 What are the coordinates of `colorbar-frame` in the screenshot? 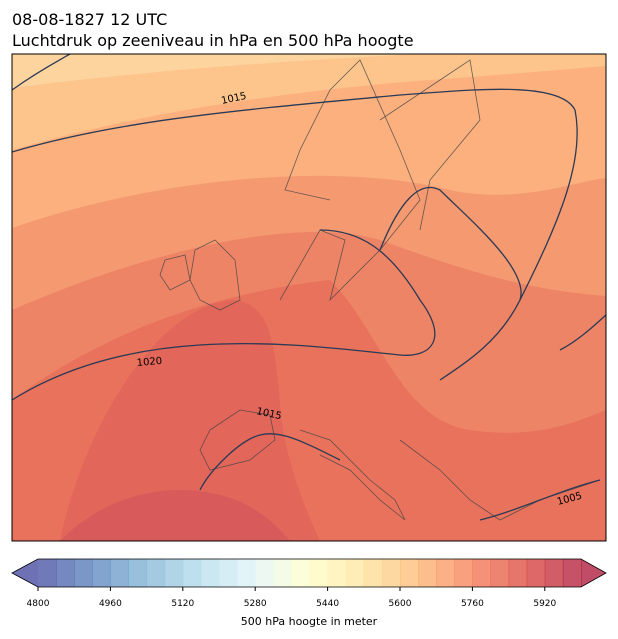 It's located at (309, 573).